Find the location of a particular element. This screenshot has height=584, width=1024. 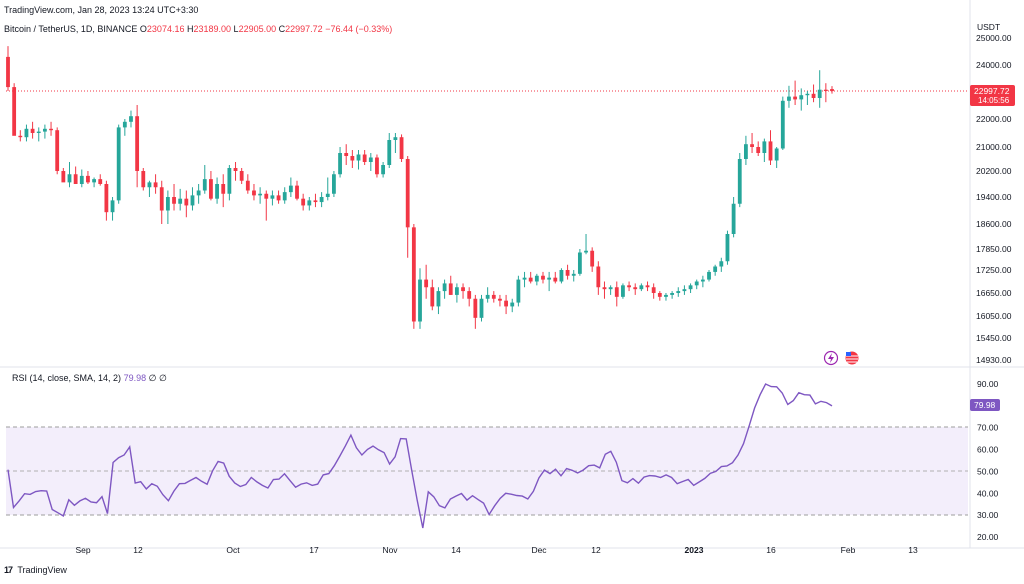

time-axis-label: Oct is located at coordinates (233, 550).